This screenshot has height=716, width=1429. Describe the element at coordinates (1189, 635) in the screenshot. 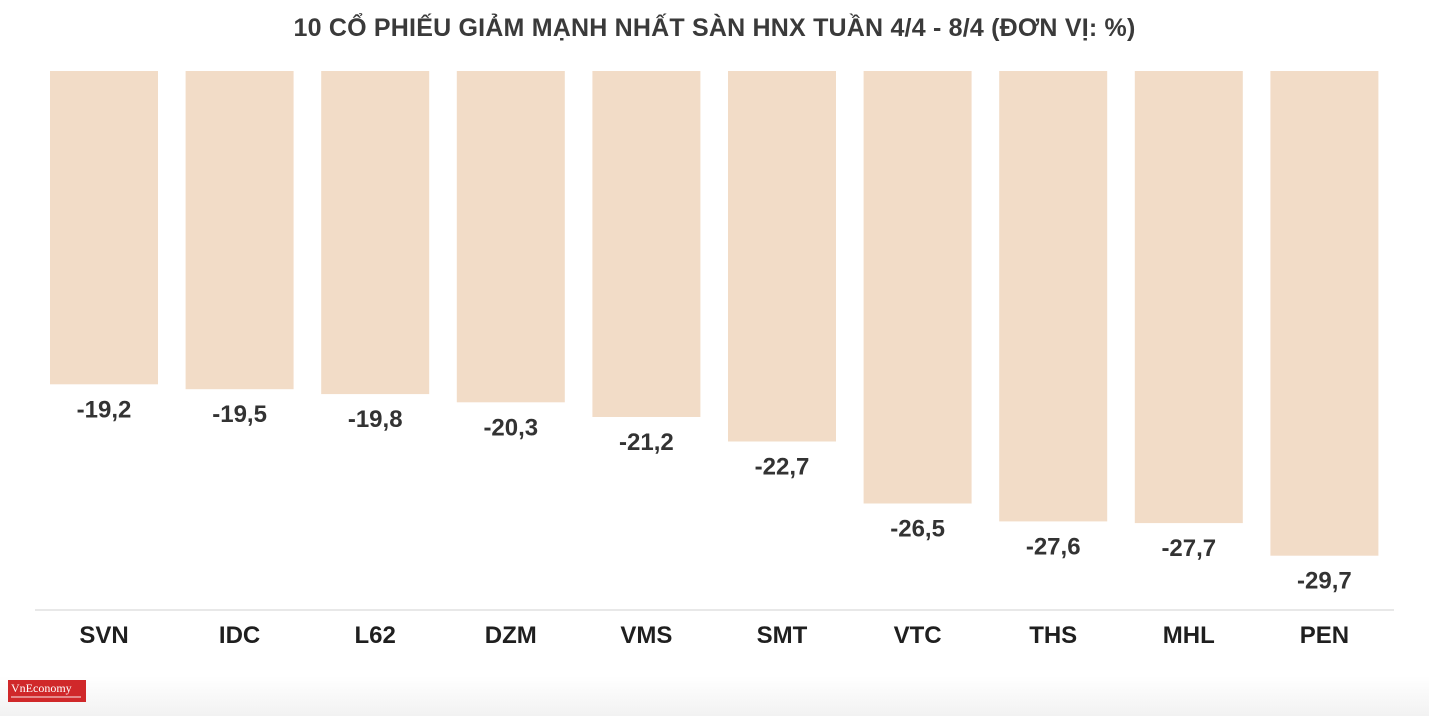

I see `category-label-mhl: MHL` at that location.